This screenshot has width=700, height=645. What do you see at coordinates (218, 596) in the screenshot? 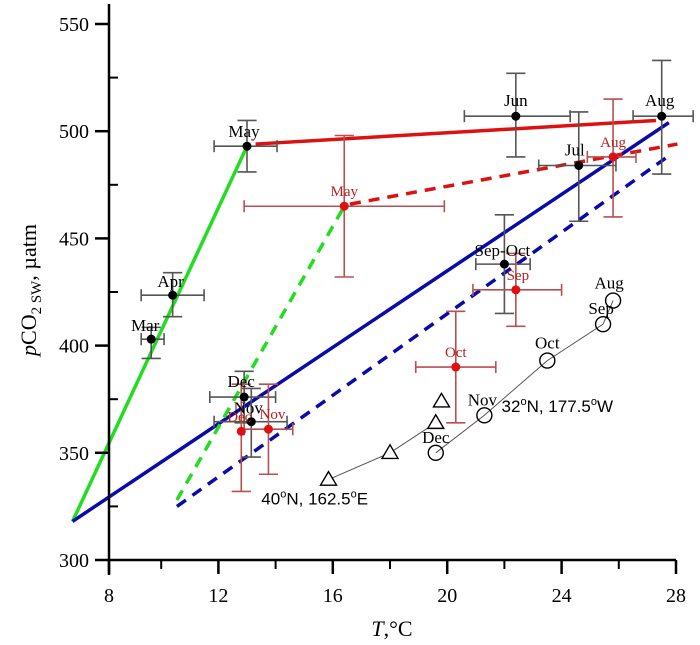
I see `x-tick-label: 12` at bounding box center [218, 596].